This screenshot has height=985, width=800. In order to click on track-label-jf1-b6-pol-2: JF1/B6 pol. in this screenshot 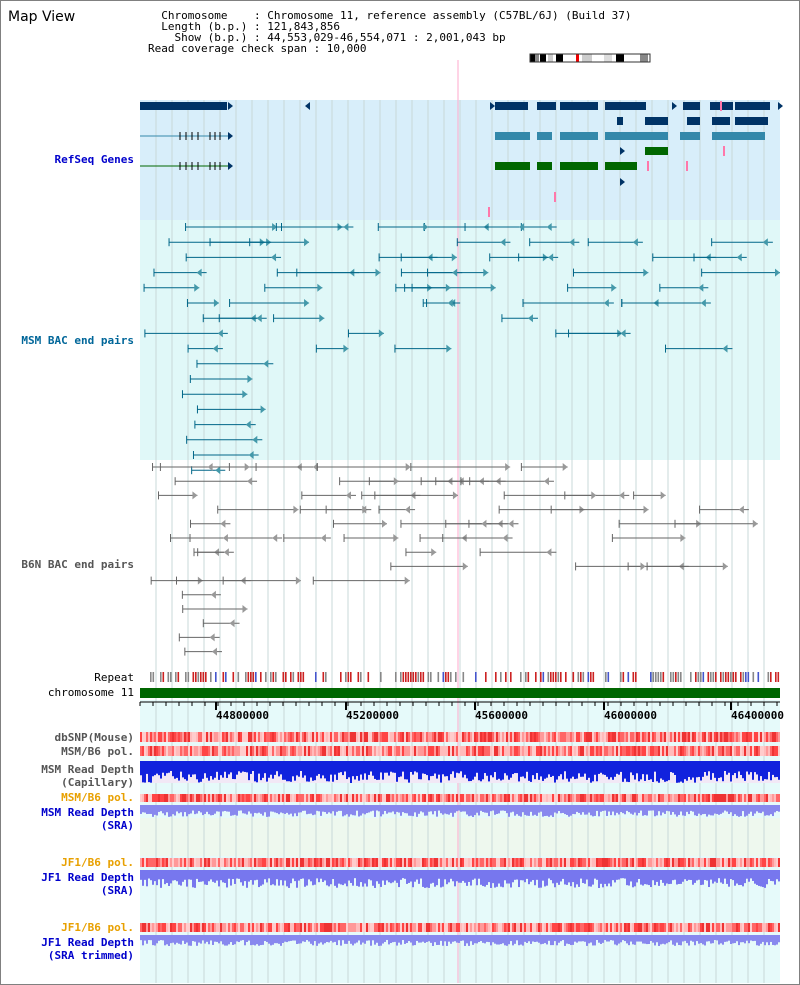, I will do `click(97, 927)`.